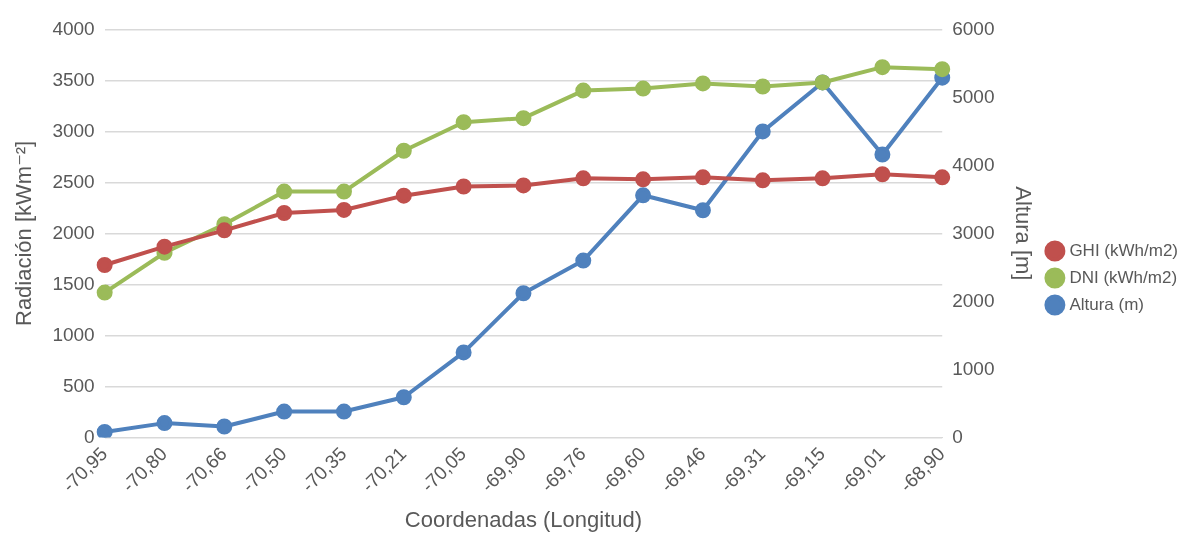  I want to click on y-tick-label: 500, so click(78, 385).